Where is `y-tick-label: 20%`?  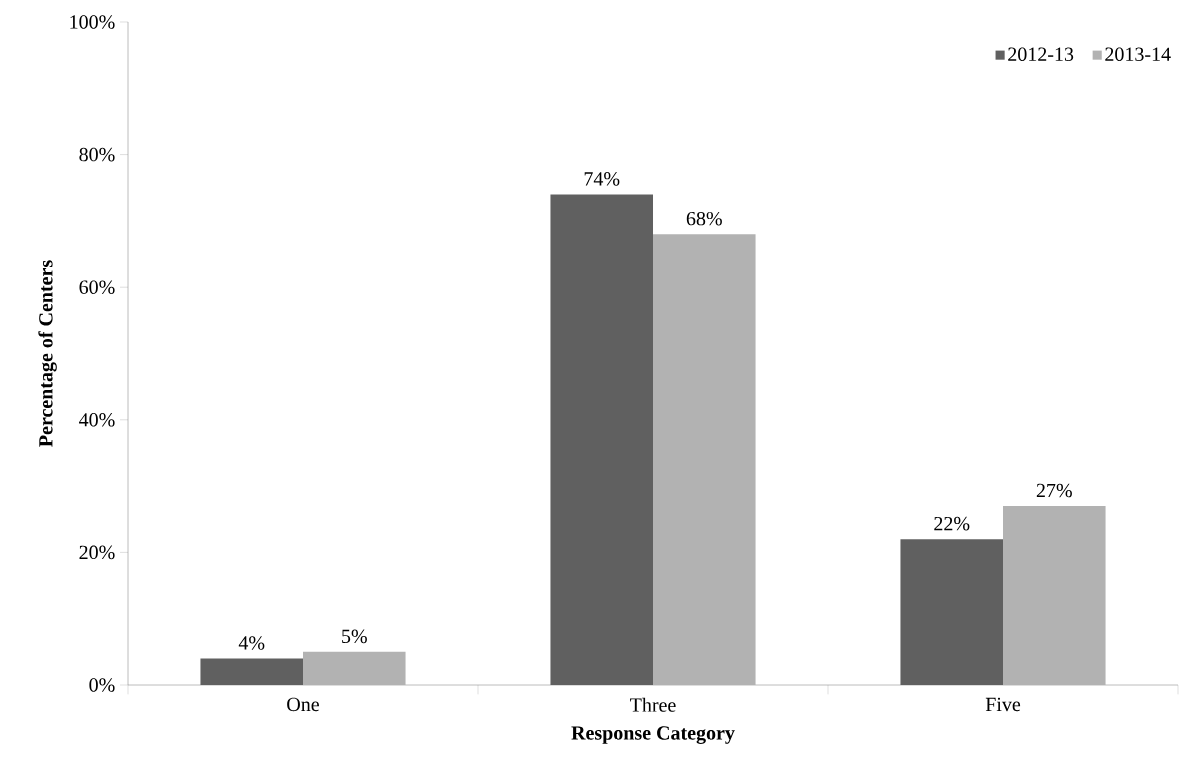
y-tick-label: 20% is located at coordinates (97, 552).